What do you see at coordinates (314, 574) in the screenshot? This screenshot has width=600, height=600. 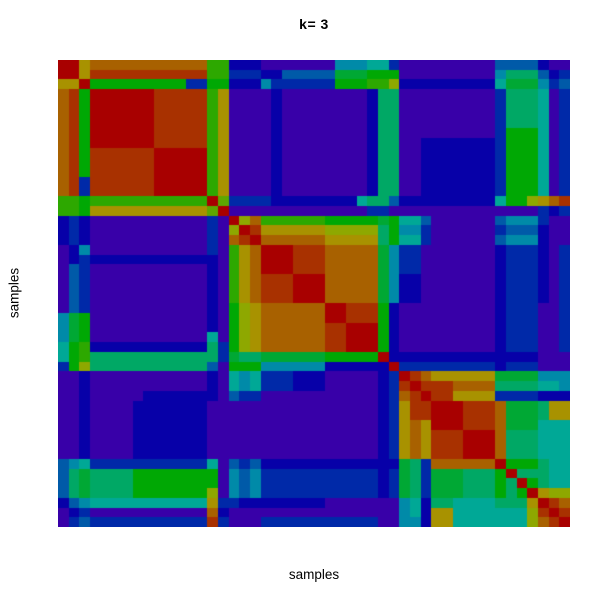 I see `x-axis-label: samples` at bounding box center [314, 574].